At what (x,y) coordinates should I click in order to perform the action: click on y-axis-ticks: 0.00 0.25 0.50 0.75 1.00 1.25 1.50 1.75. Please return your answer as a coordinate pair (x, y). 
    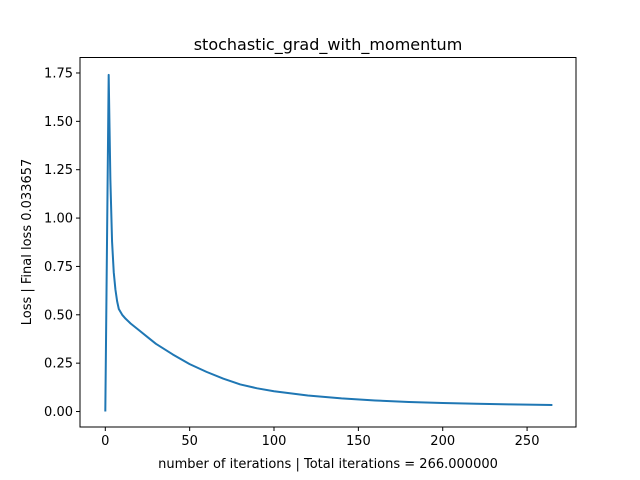
    Looking at the image, I should click on (62, 243).